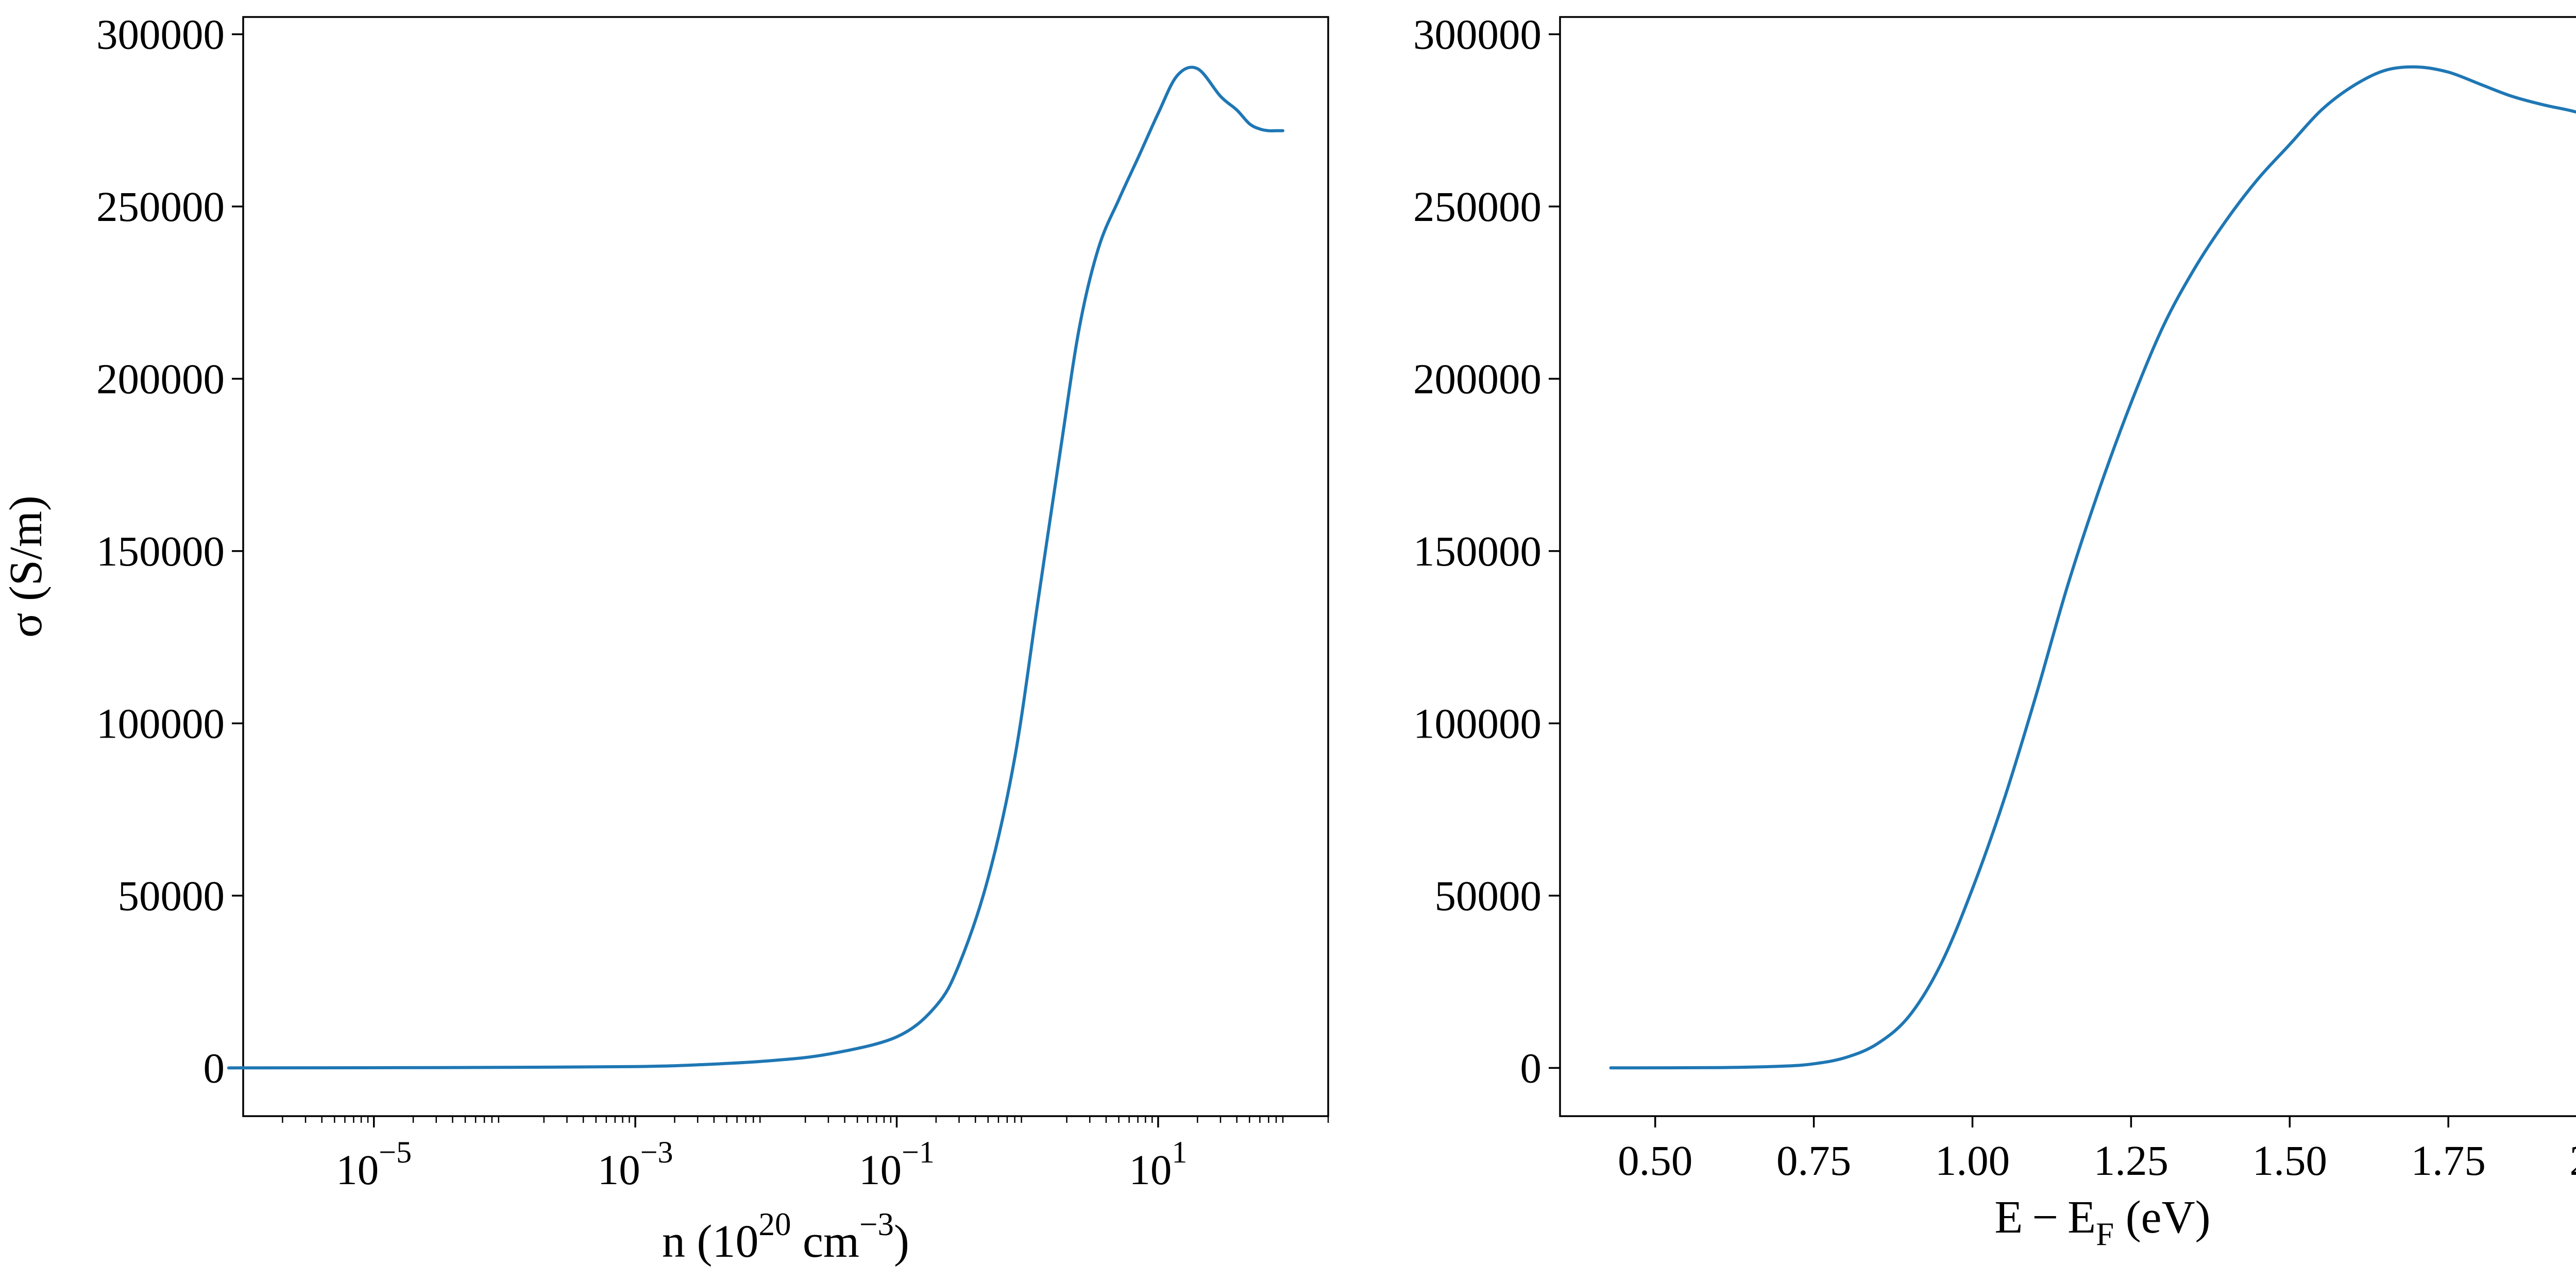 The height and width of the screenshot is (1282, 2576). I want to click on x-tick-label: 1.75, so click(2448, 1160).